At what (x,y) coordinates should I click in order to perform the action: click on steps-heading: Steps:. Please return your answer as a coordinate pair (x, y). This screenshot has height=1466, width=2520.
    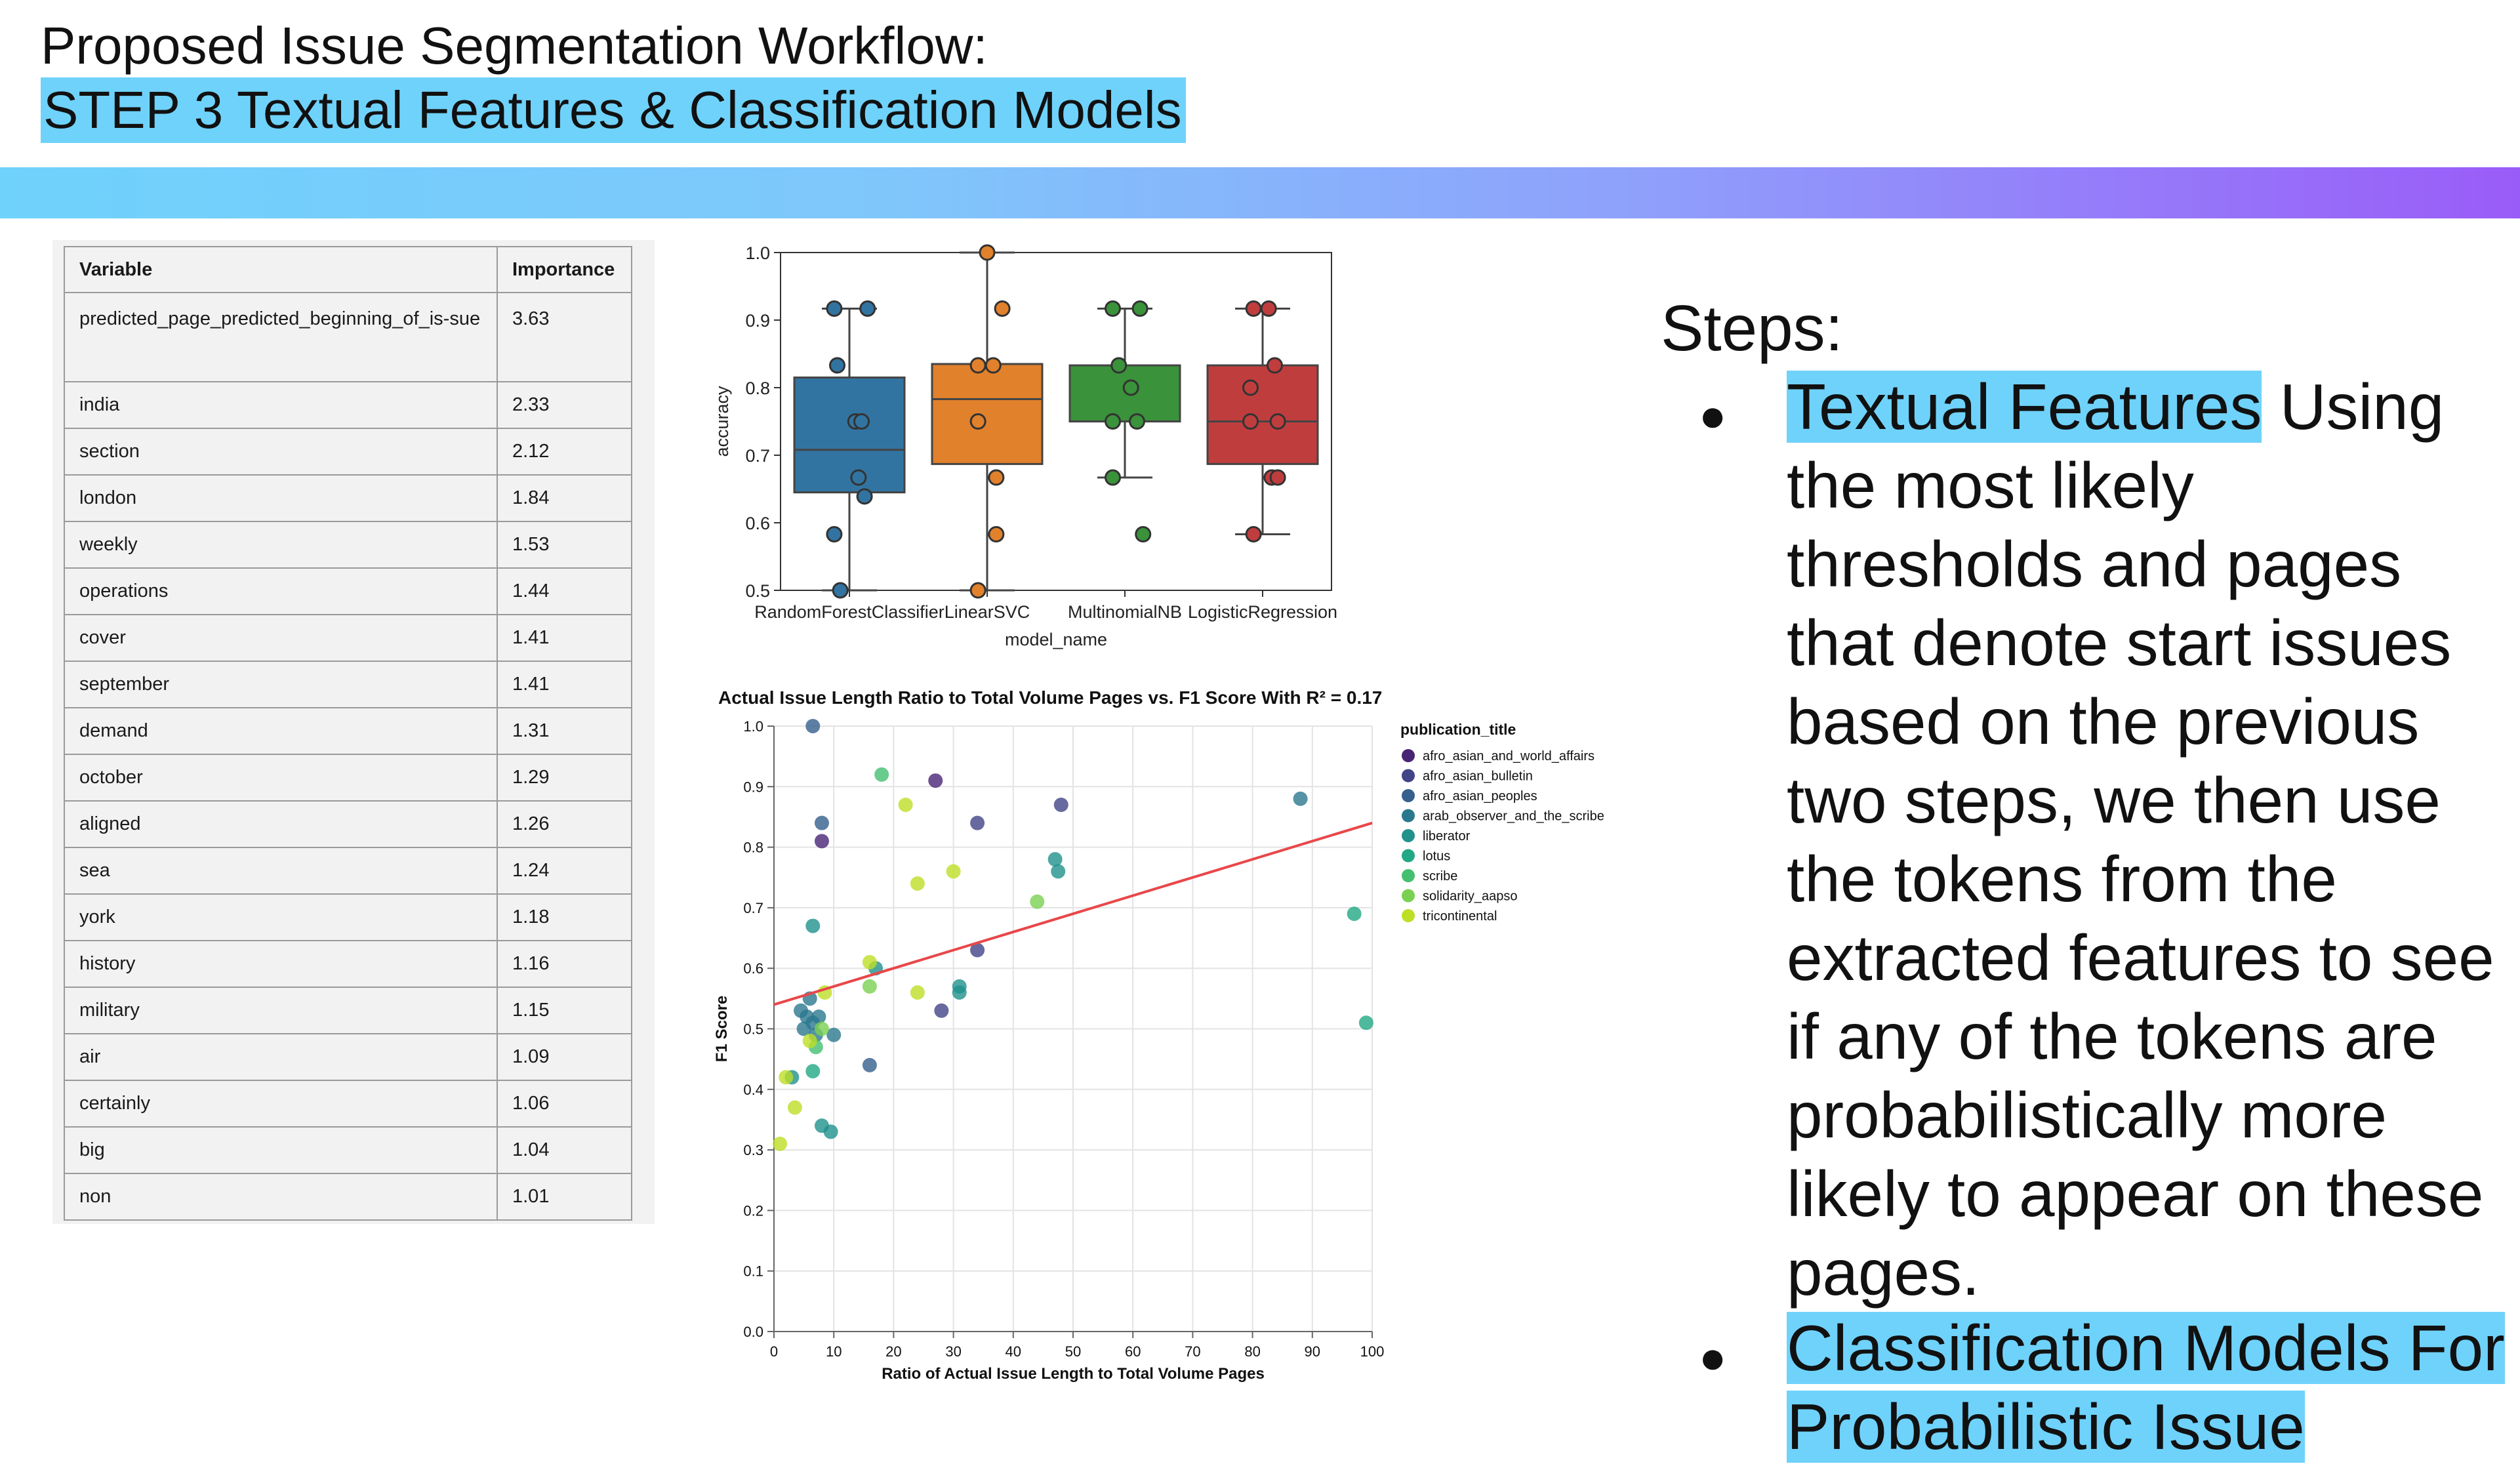
    Looking at the image, I should click on (1752, 328).